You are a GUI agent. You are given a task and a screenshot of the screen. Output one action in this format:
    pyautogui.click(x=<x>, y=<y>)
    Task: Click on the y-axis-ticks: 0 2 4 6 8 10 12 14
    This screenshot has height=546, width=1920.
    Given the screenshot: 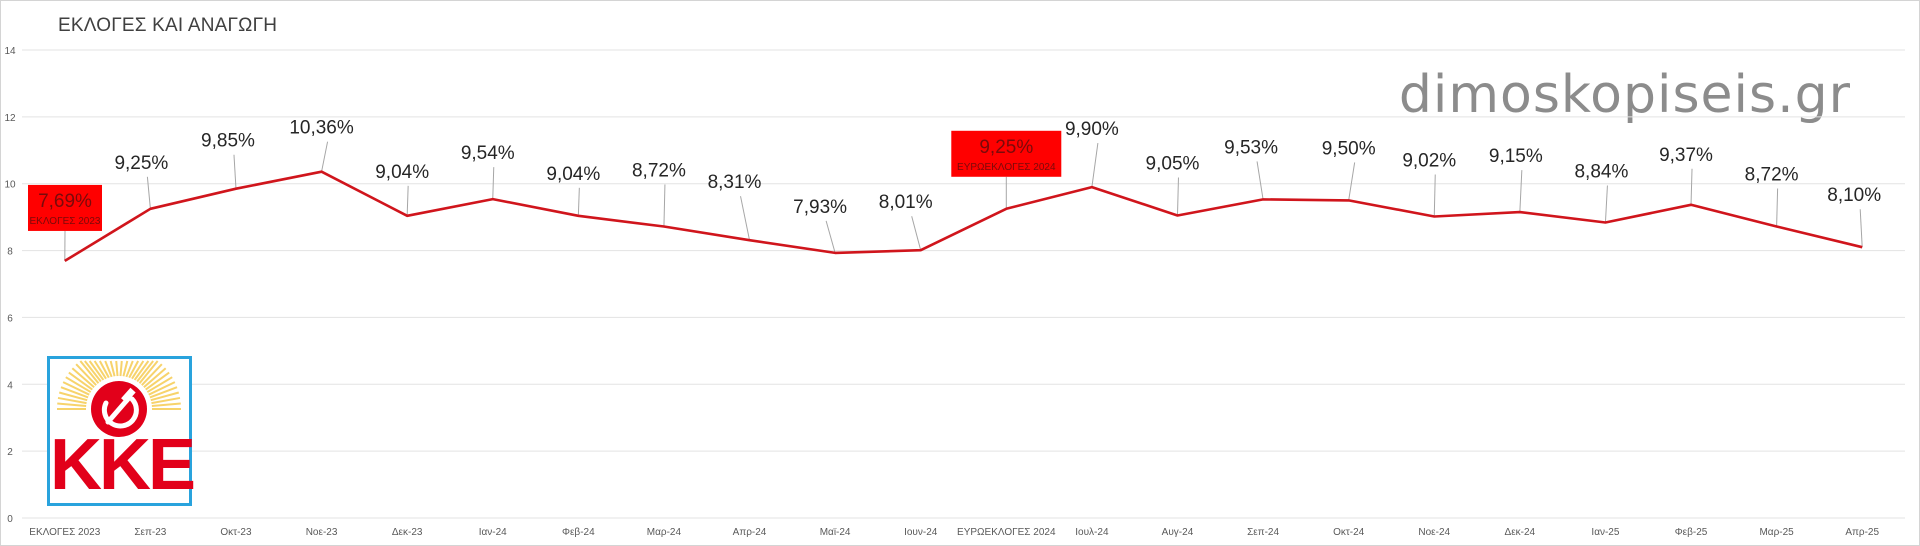 What is the action you would take?
    pyautogui.click(x=10, y=285)
    